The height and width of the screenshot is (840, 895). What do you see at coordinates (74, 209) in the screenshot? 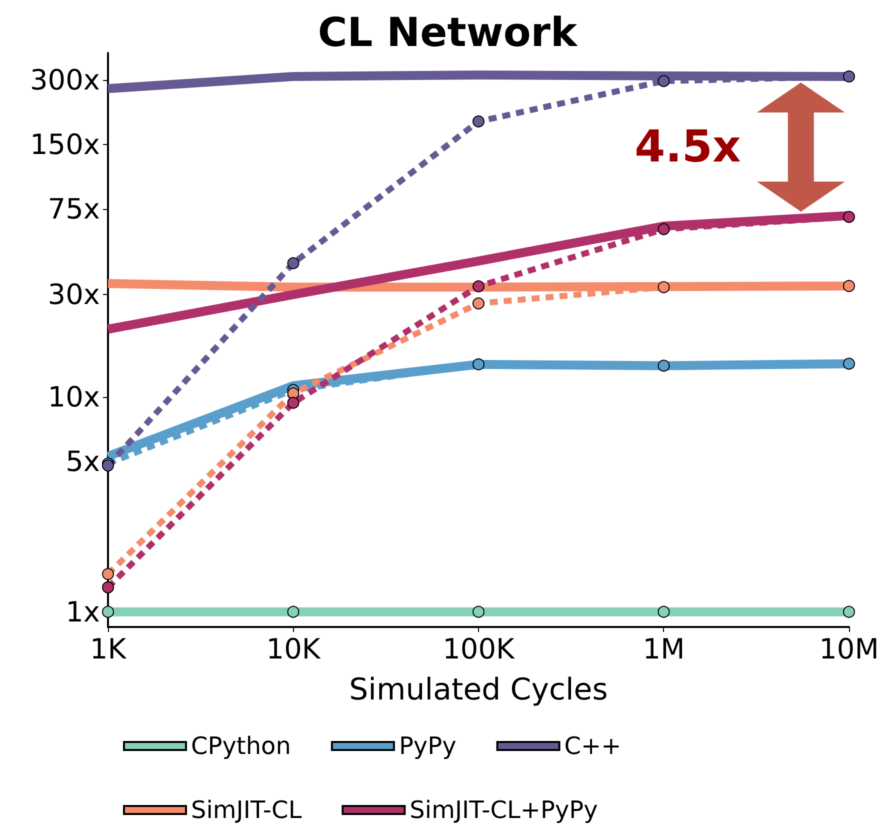
I see `y-tick-label: 75x` at bounding box center [74, 209].